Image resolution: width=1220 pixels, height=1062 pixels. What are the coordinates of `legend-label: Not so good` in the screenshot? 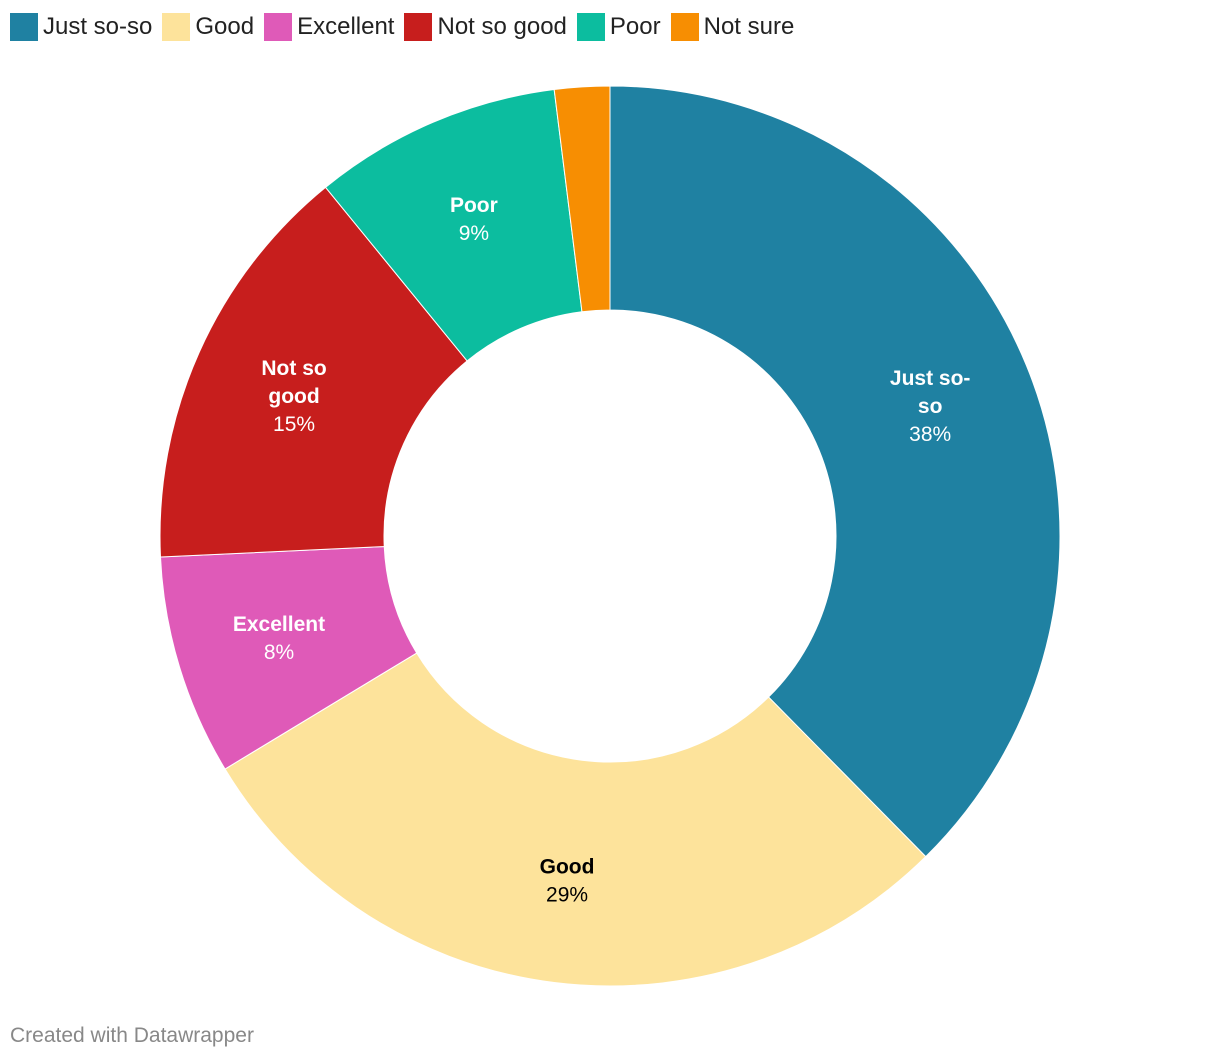 It's located at (502, 26).